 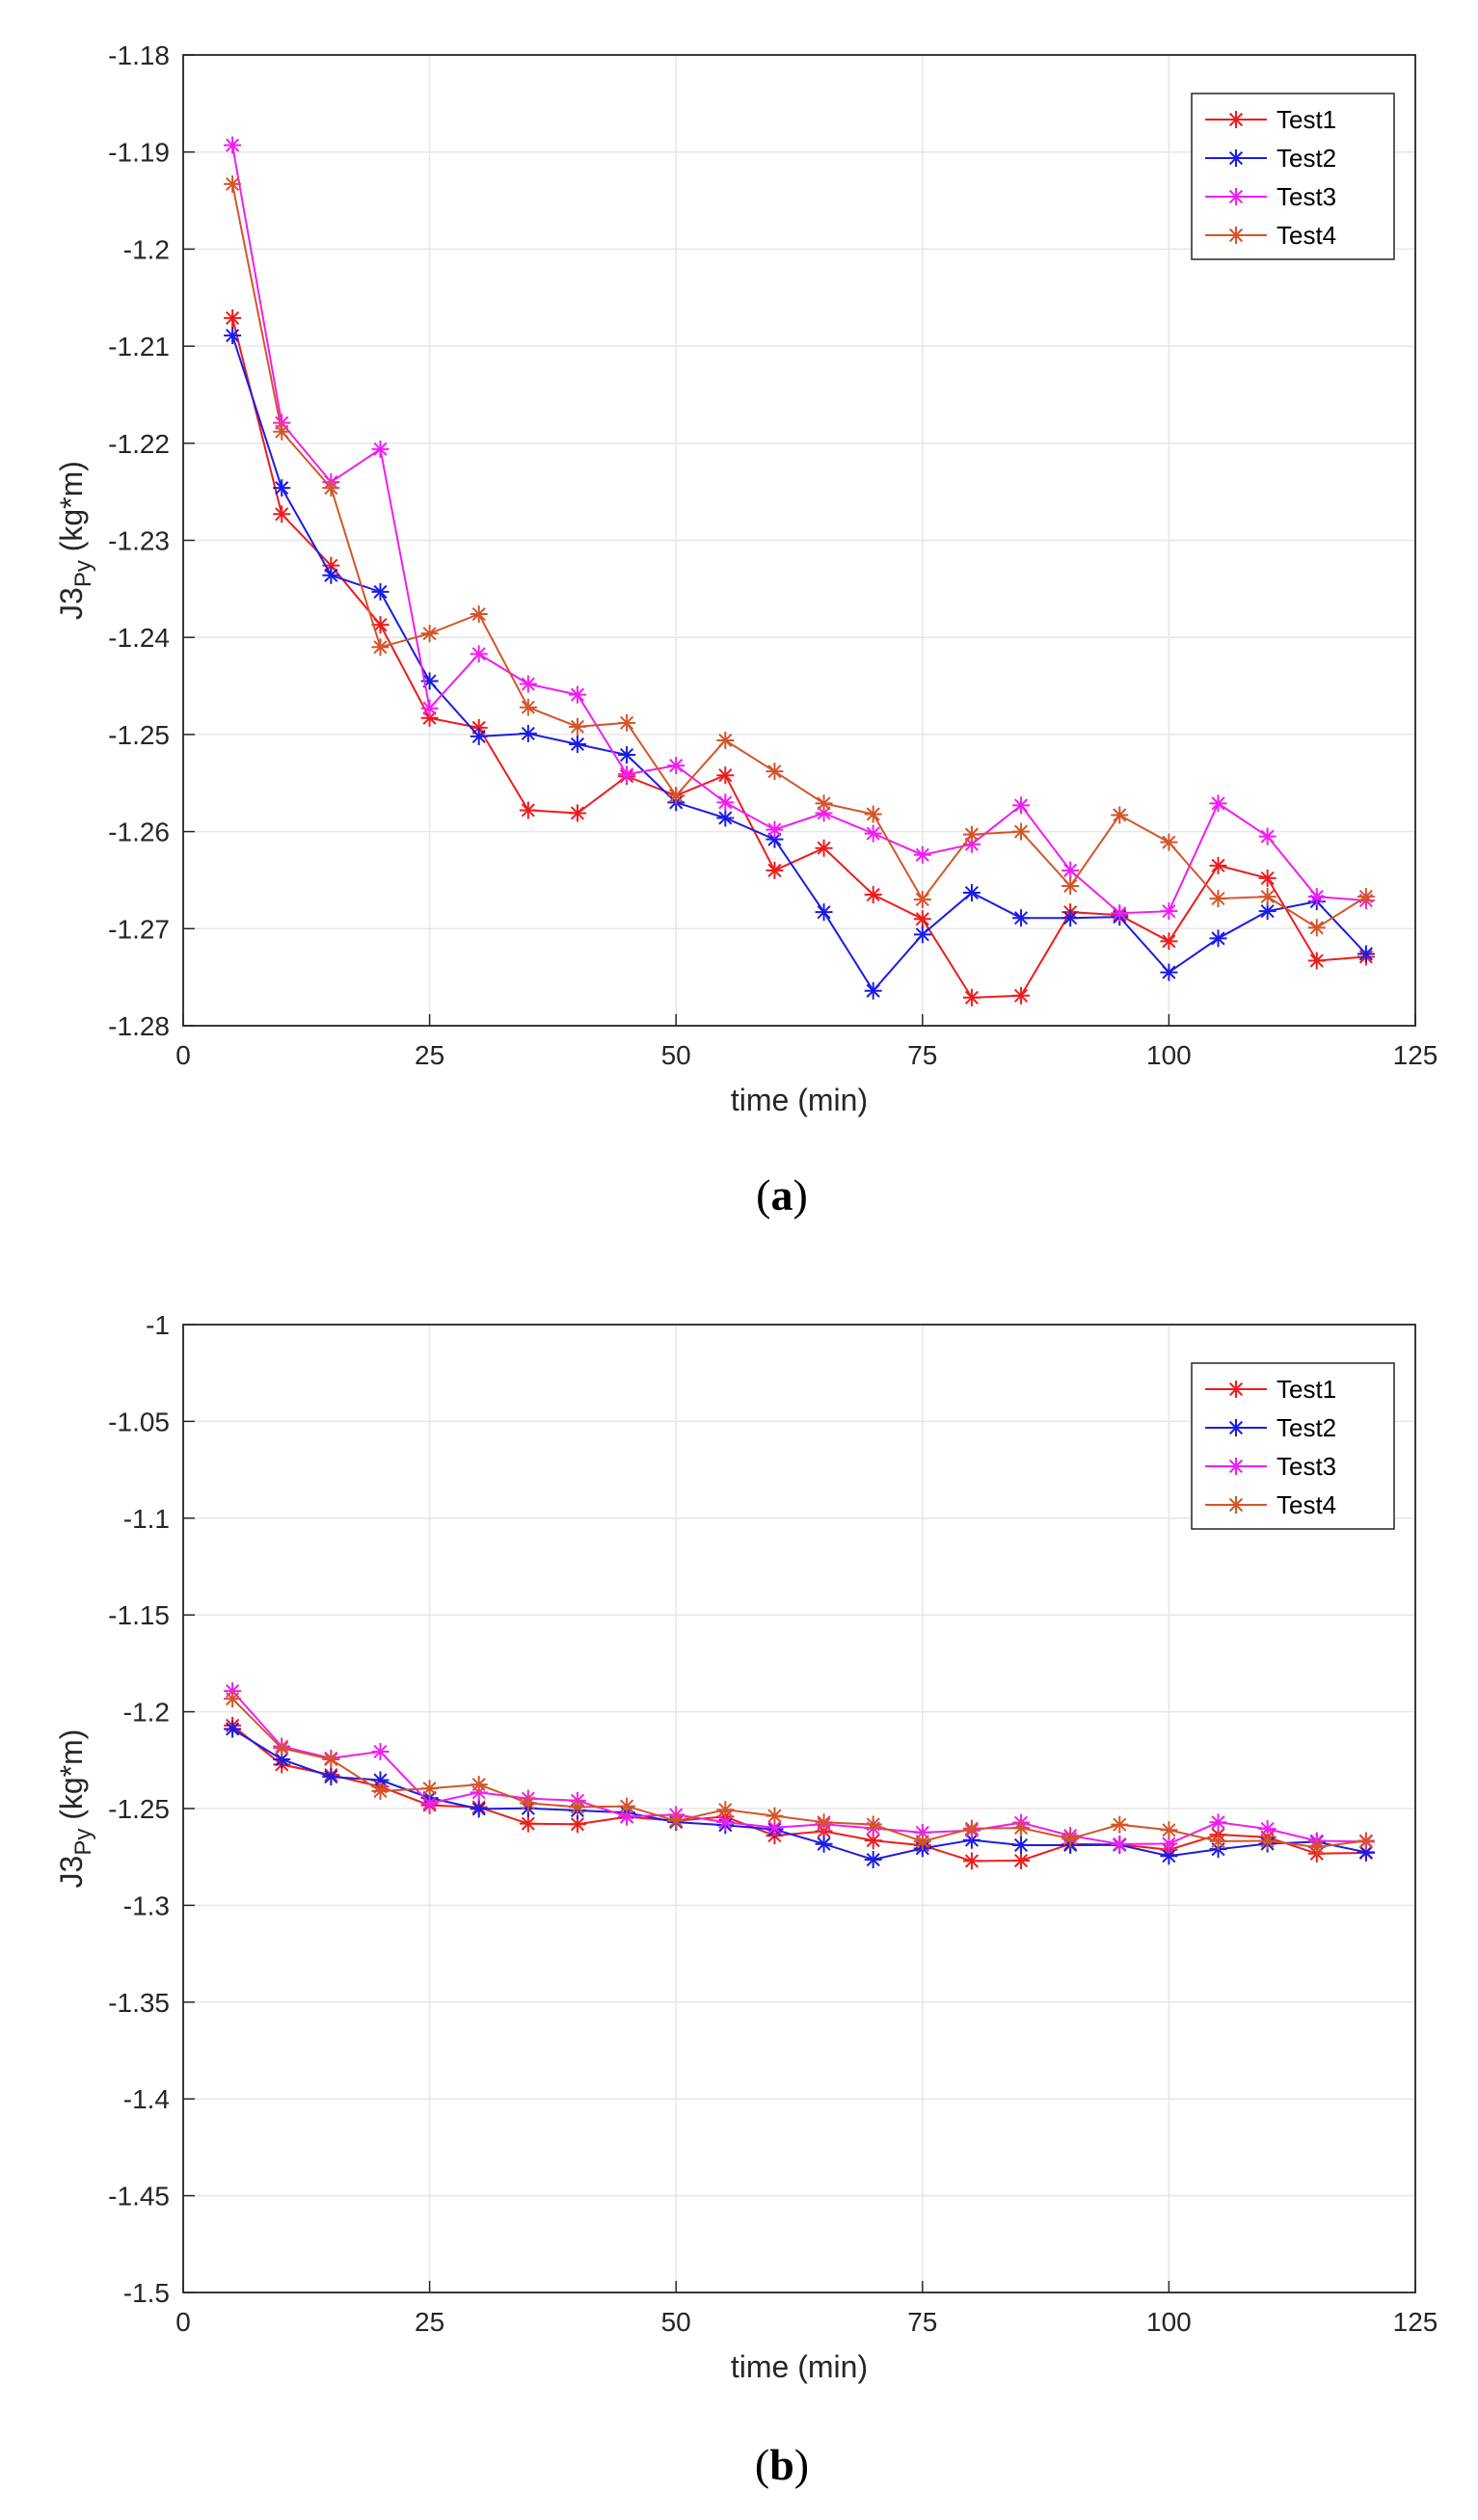 What do you see at coordinates (139, 638) in the screenshot?
I see `y-tick-label: -1.24` at bounding box center [139, 638].